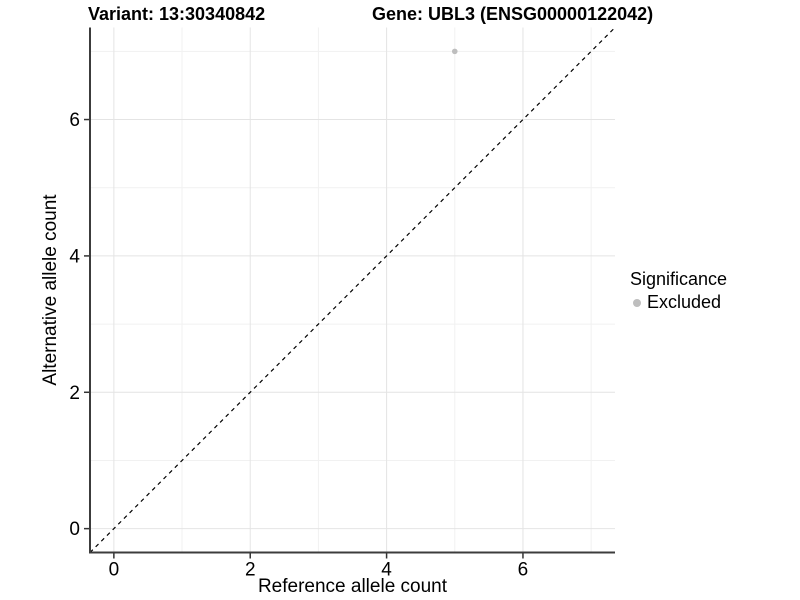 Image resolution: width=800 pixels, height=600 pixels. I want to click on legend-entry-excluded: Excluded, so click(678, 302).